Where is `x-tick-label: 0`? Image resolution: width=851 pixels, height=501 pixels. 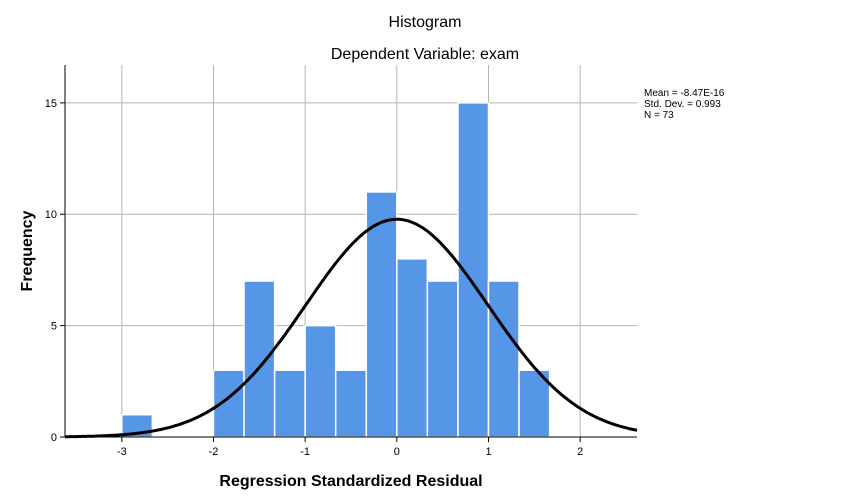 x-tick-label: 0 is located at coordinates (397, 452).